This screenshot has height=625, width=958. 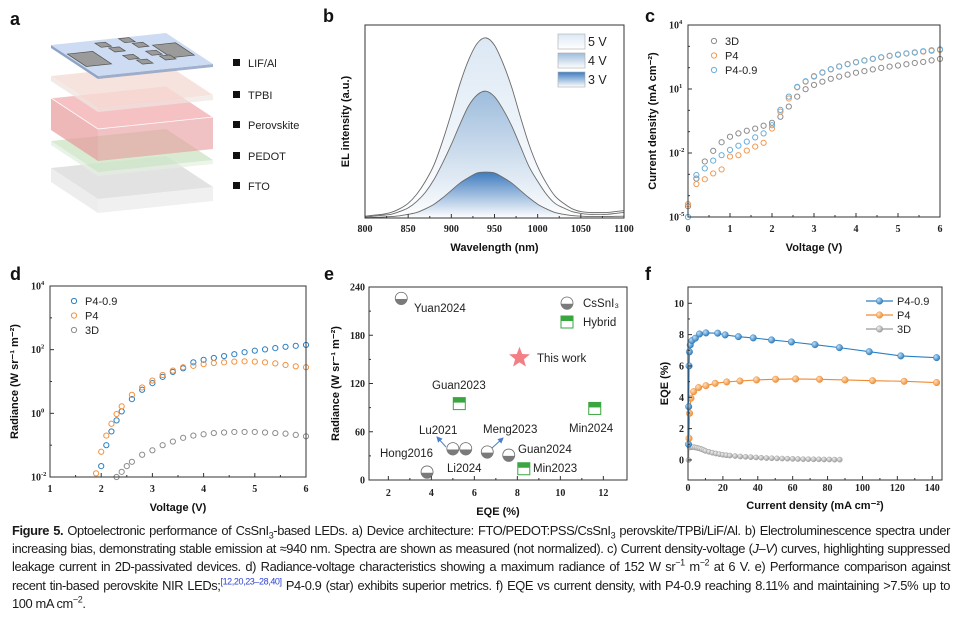 I want to click on tpbi-layer, so click(x=132, y=88).